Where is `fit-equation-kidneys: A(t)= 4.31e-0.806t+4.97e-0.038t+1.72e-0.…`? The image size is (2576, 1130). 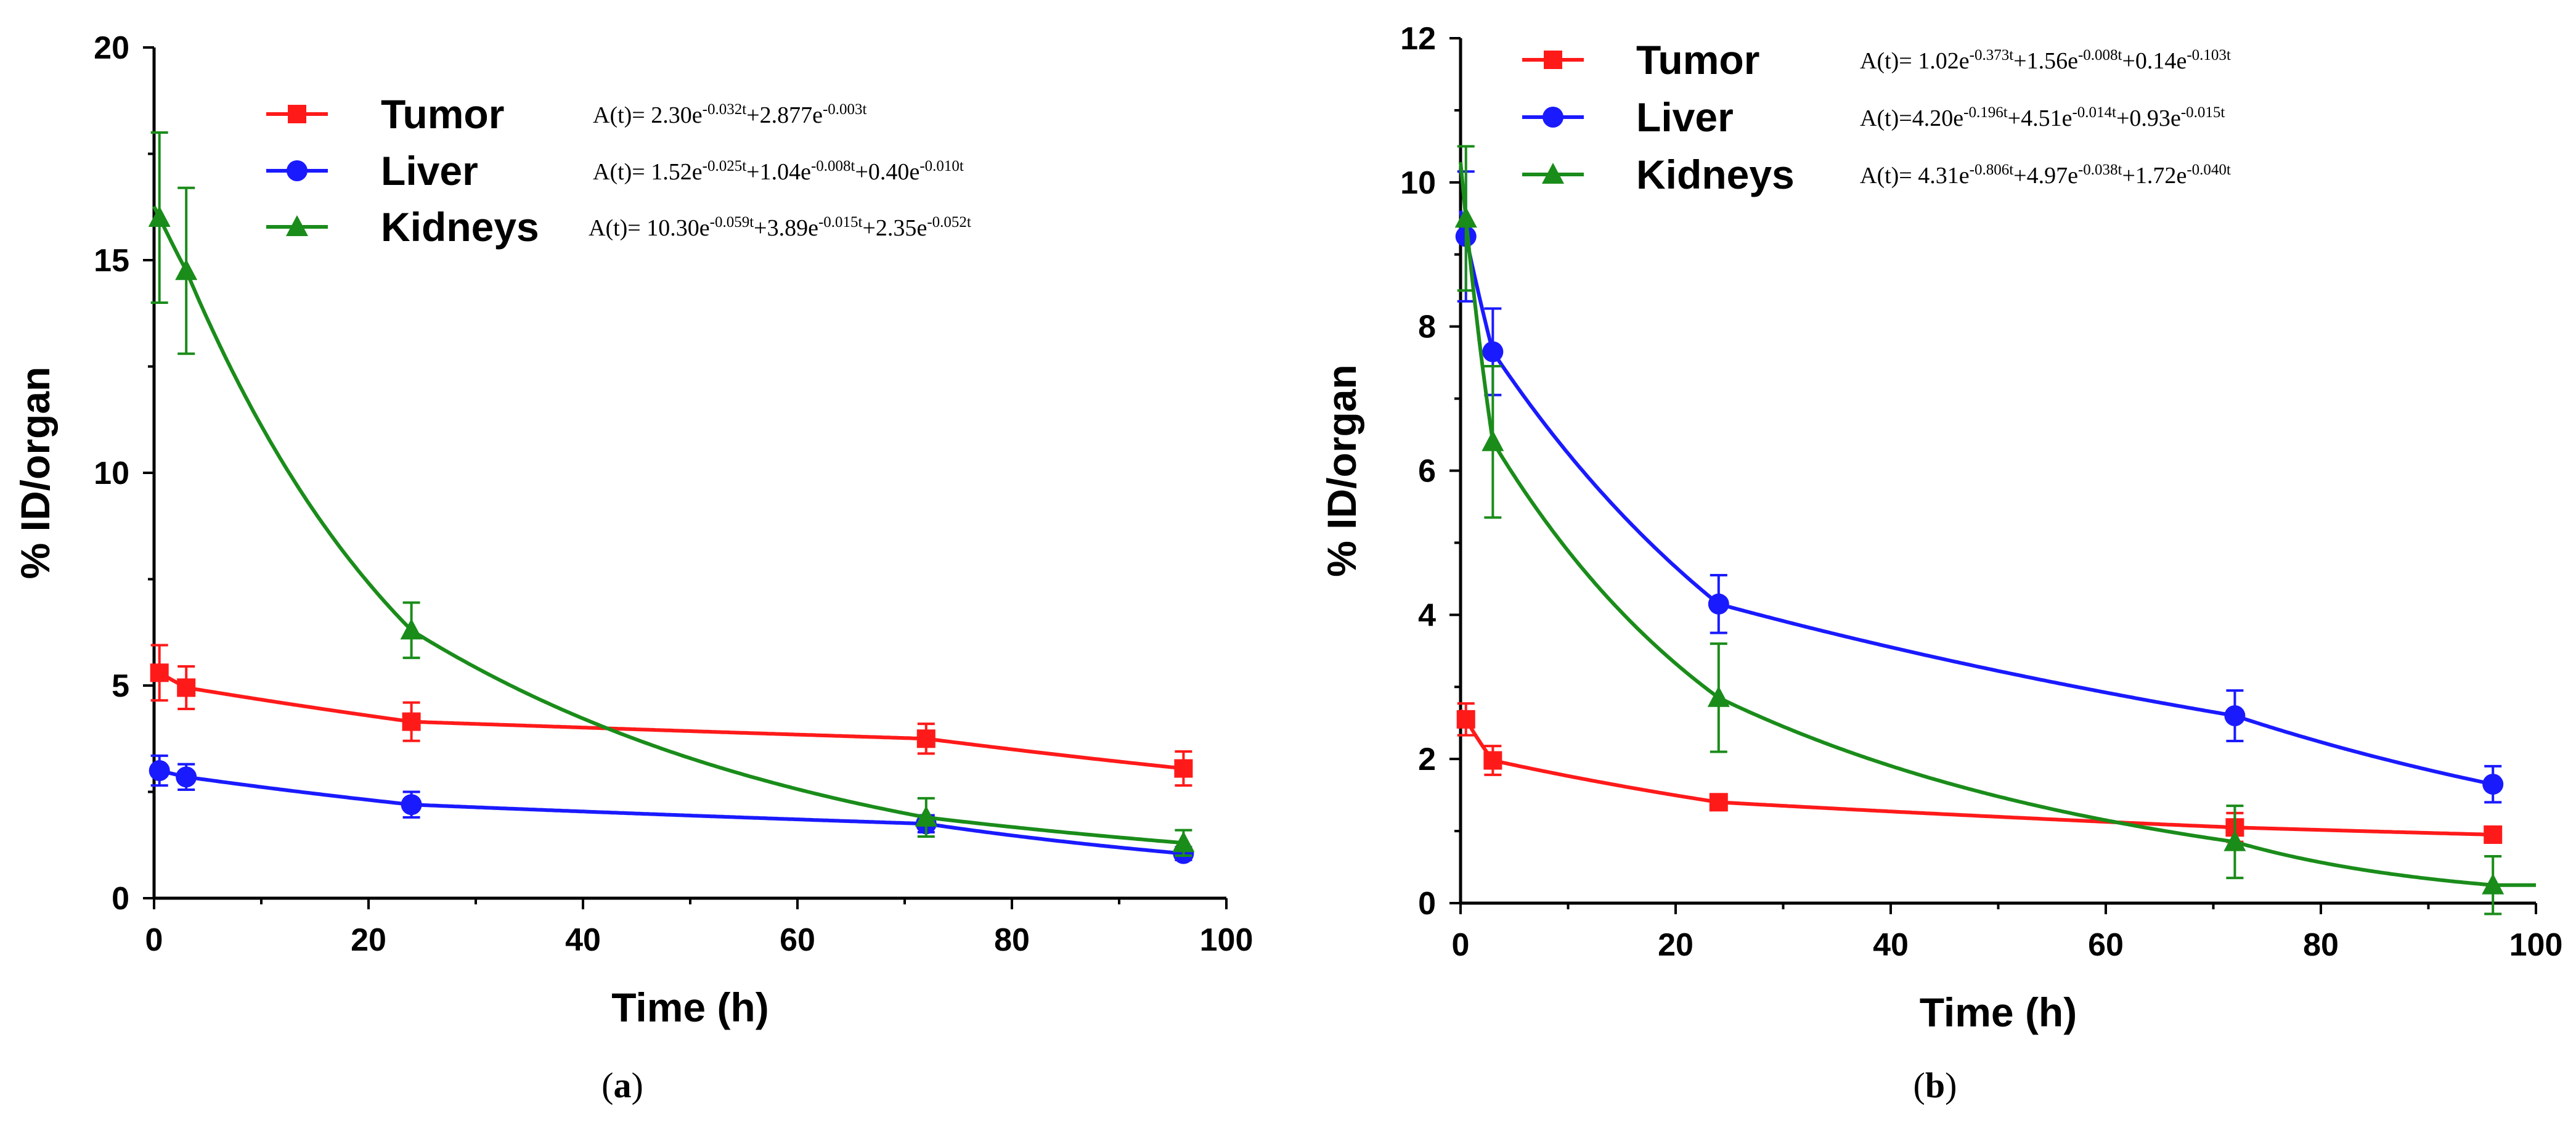
fit-equation-kidneys: A(t)= 4.31e-0.806t+4.97e-0.038t+1.72e-0.… is located at coordinates (2045, 175).